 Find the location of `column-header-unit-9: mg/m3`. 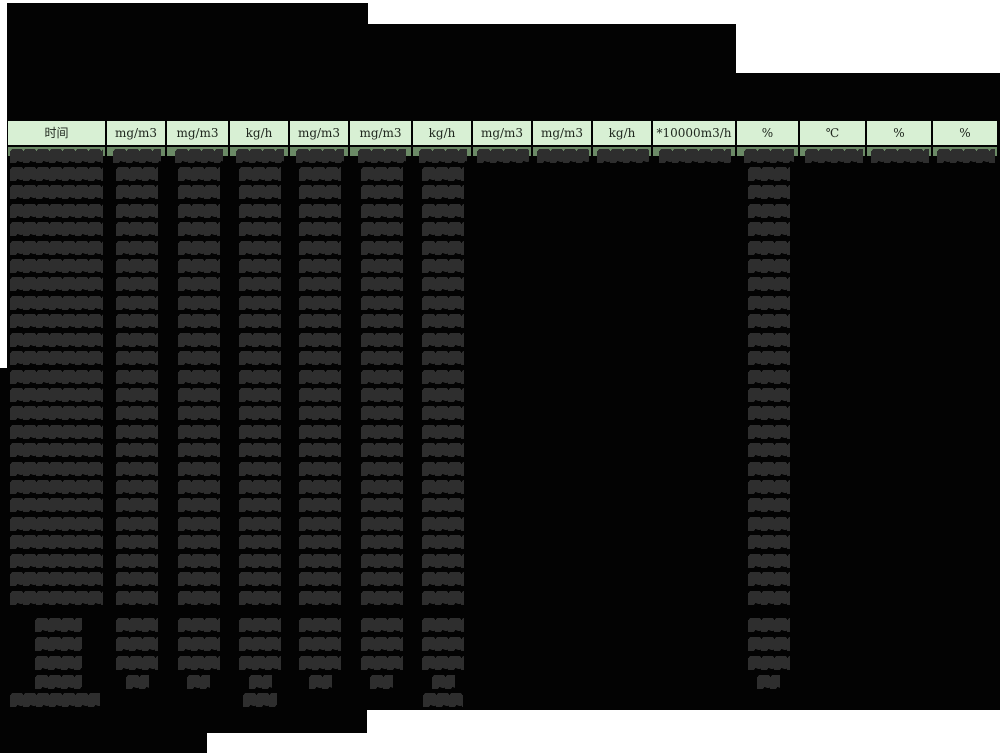

column-header-unit-9: mg/m3 is located at coordinates (562, 133).